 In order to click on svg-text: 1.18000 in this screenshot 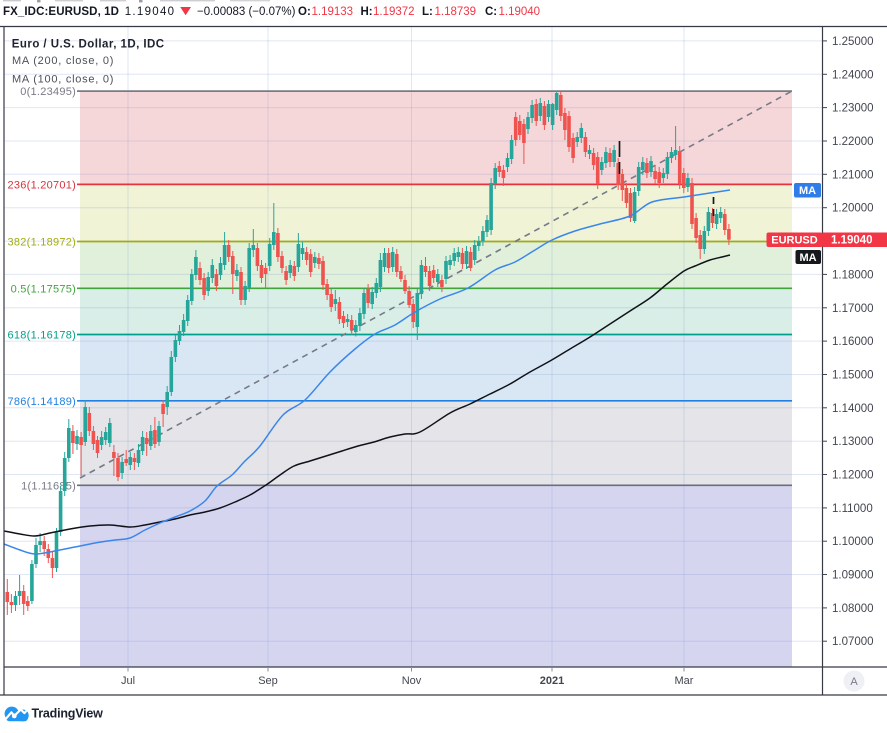, I will do `click(853, 275)`.